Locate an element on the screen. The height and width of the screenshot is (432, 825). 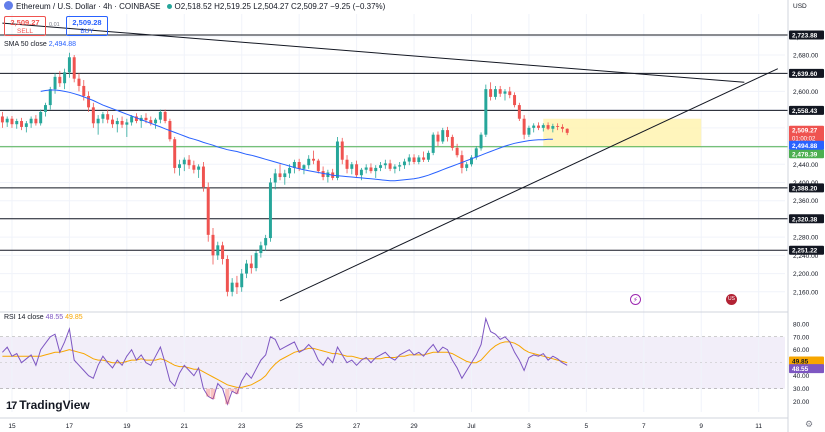
sma-legend: SMA 50 close 2,494.88 is located at coordinates (40, 44).